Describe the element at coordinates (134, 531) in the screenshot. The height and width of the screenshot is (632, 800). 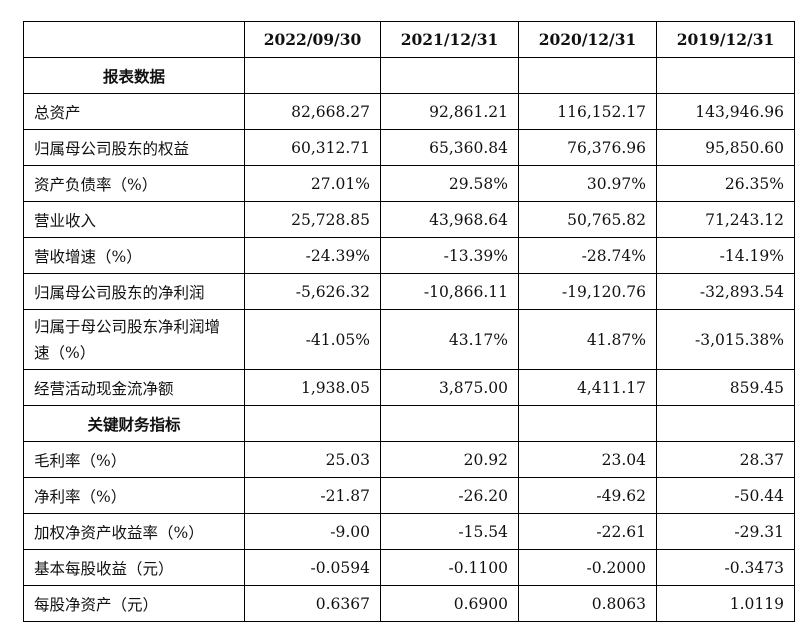
I see `row-label: 加权净资产收益率（%）` at that location.